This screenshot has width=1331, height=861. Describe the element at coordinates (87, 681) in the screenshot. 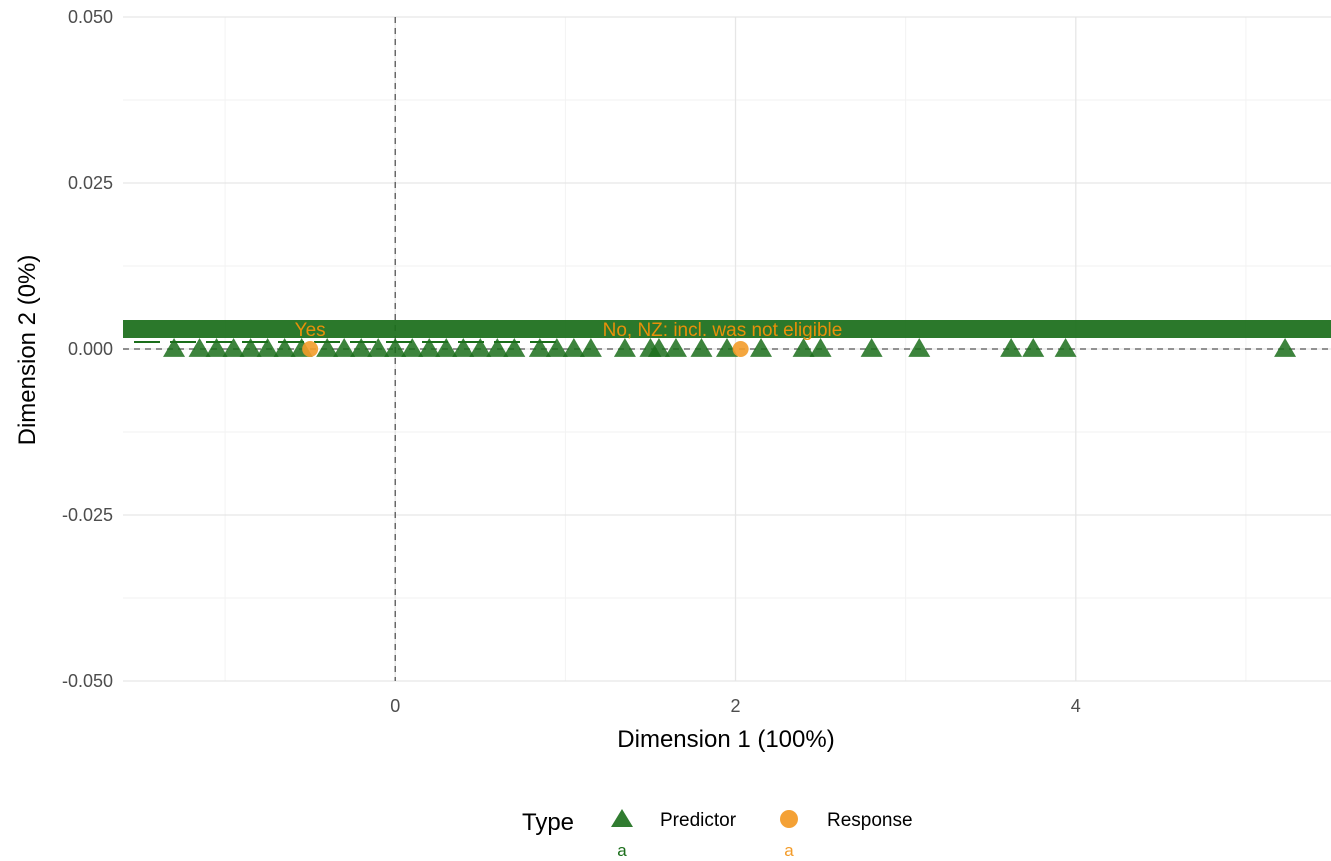

I see `y-tick-label: -0.050` at that location.